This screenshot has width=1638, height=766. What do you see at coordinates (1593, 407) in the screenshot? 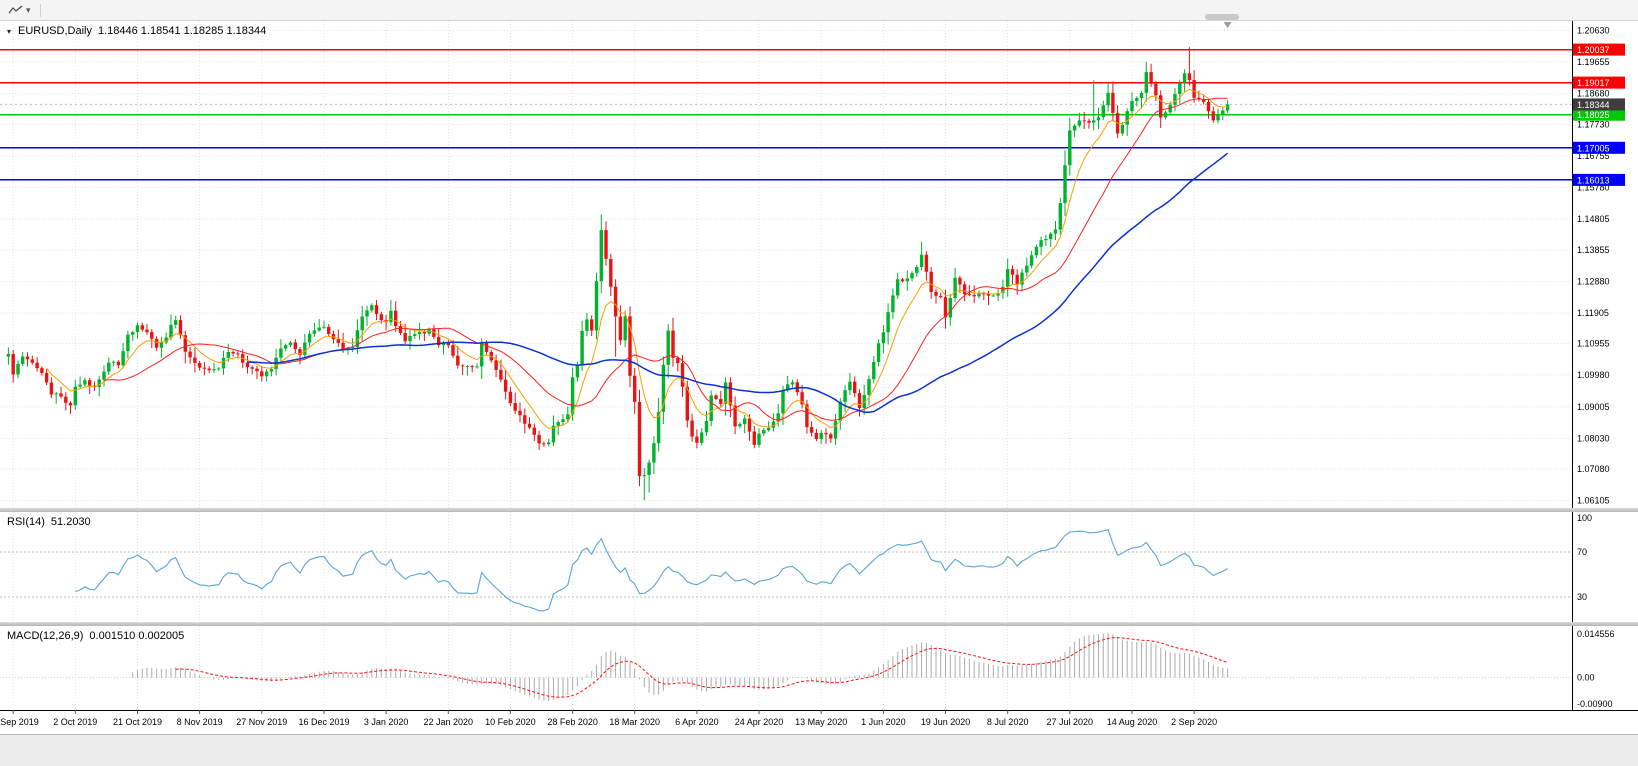
I see `svg-text: 1.09005` at bounding box center [1593, 407].